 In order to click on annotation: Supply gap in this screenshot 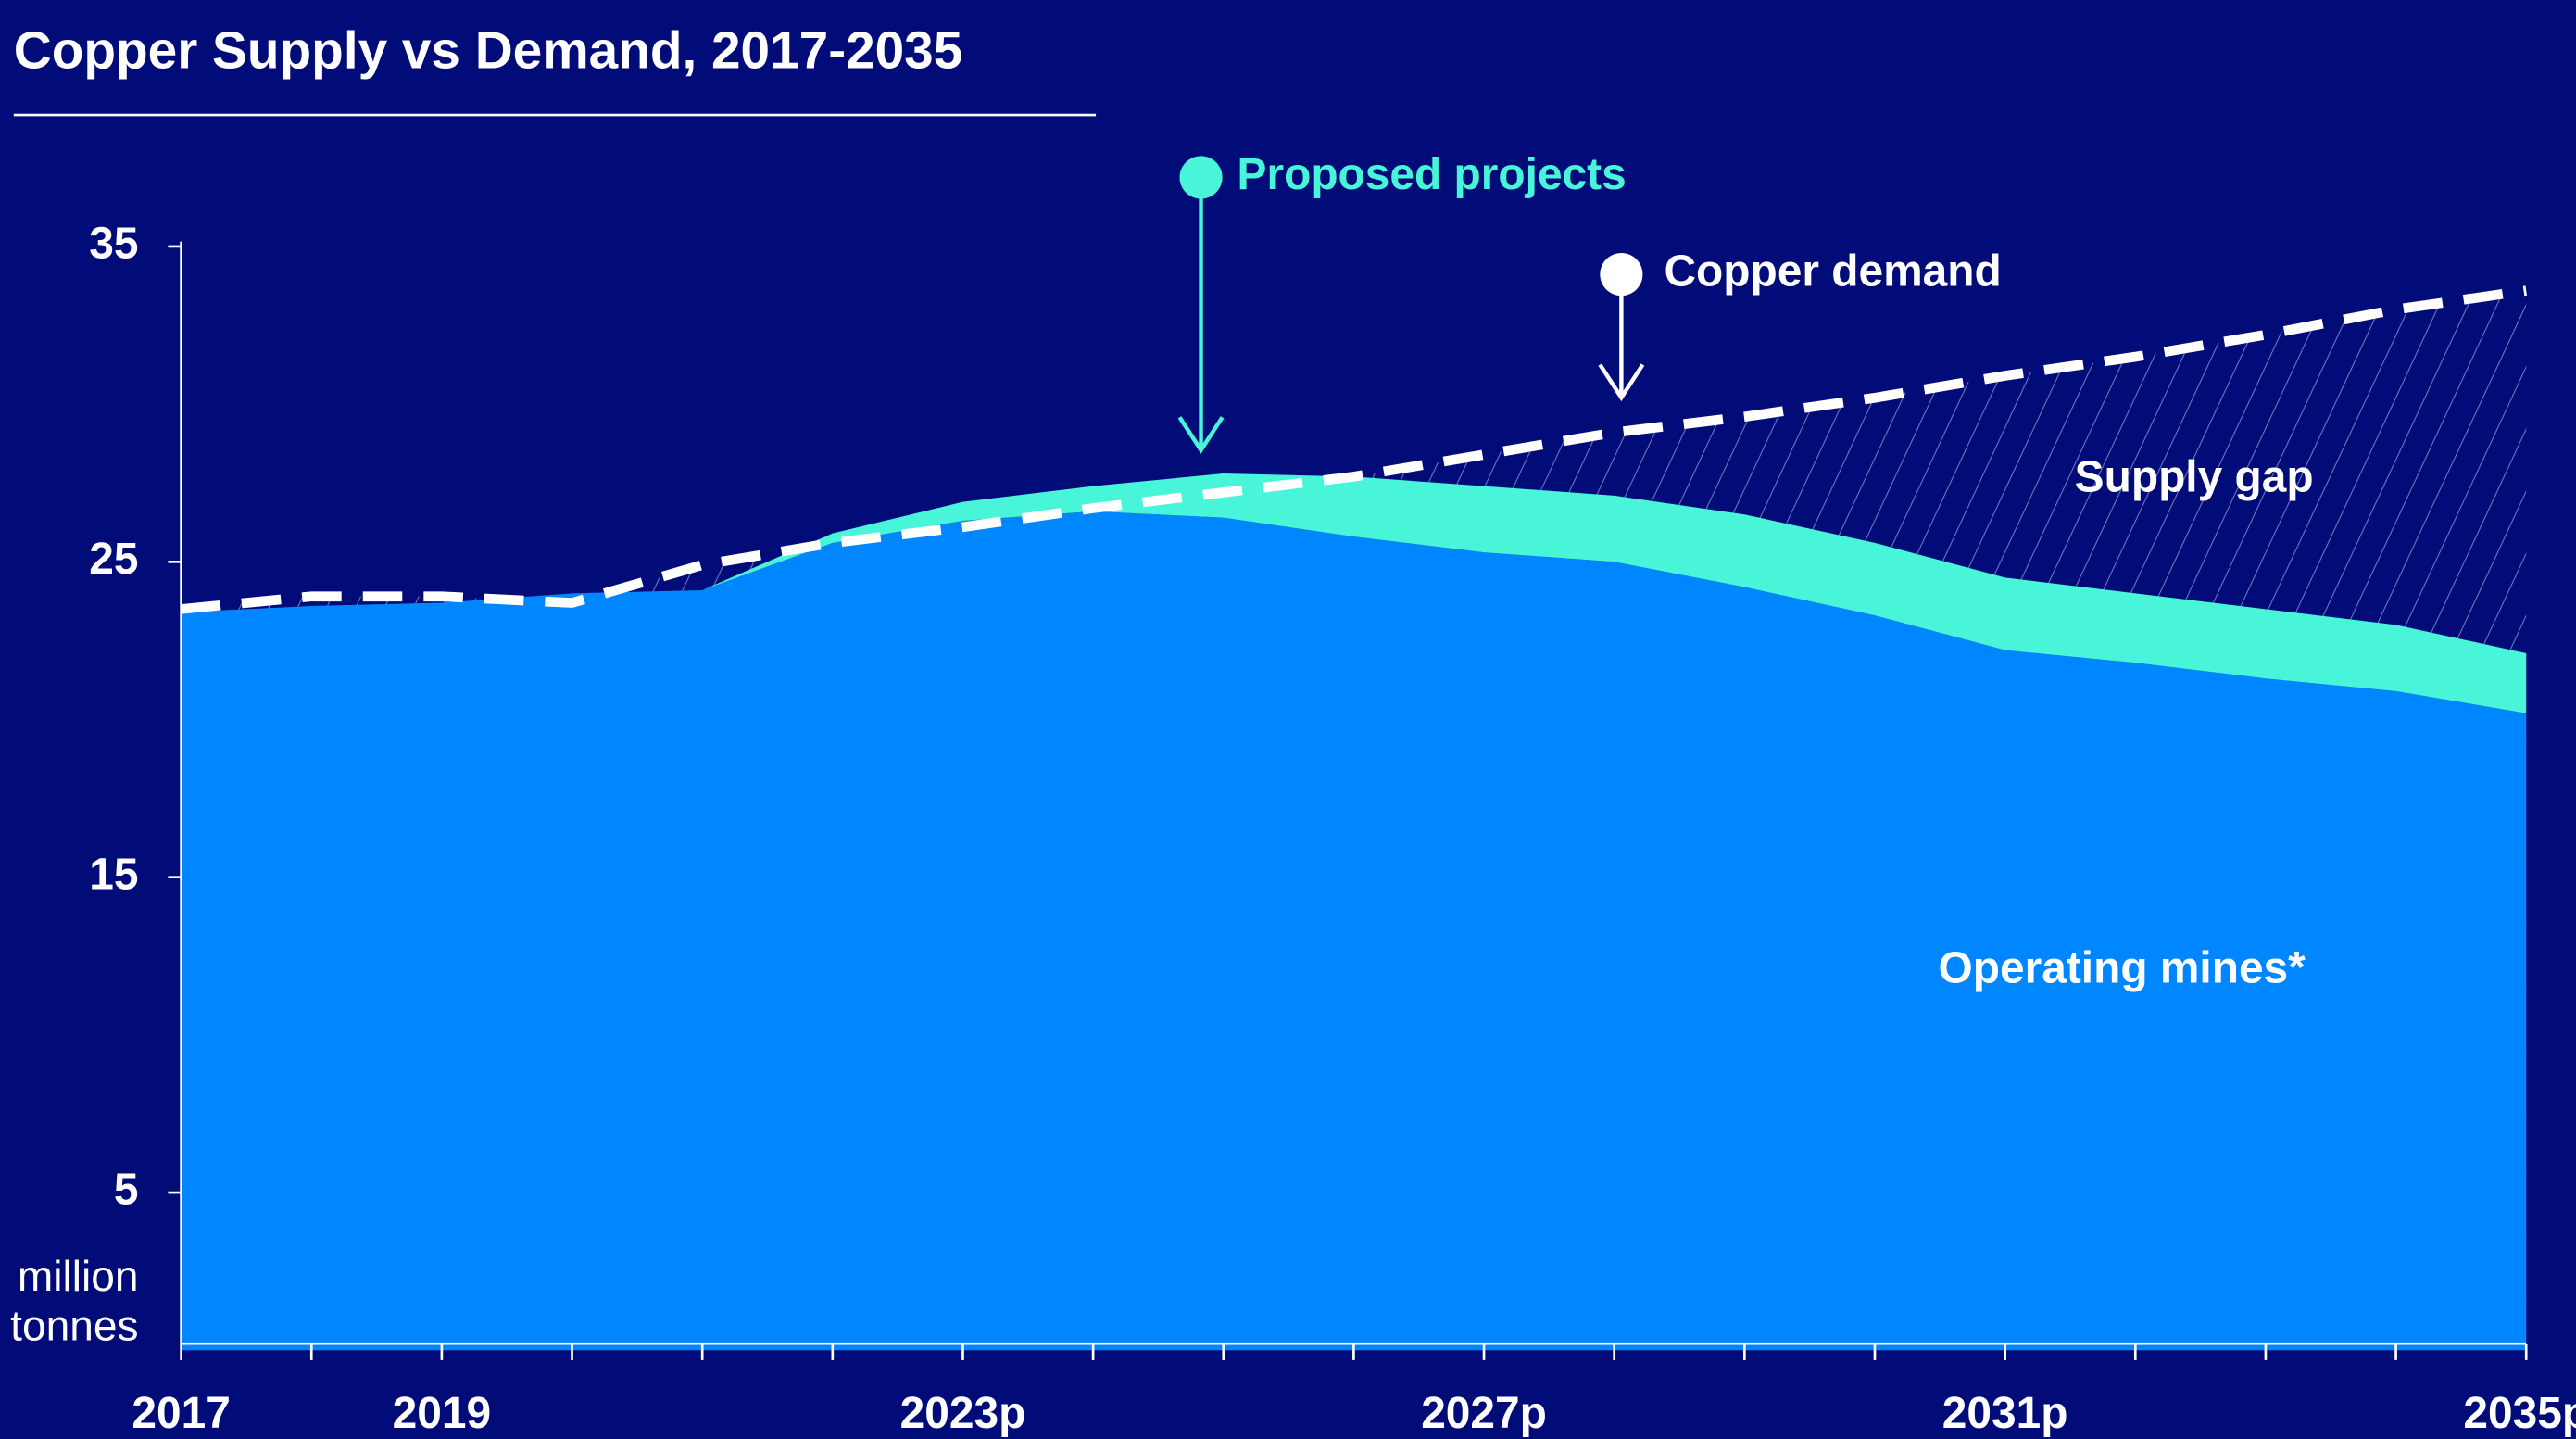, I will do `click(2194, 476)`.